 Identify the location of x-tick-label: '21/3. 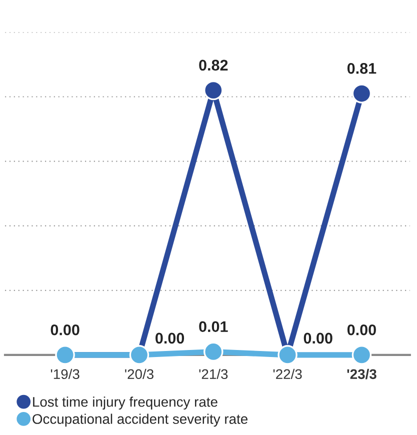
(213, 374).